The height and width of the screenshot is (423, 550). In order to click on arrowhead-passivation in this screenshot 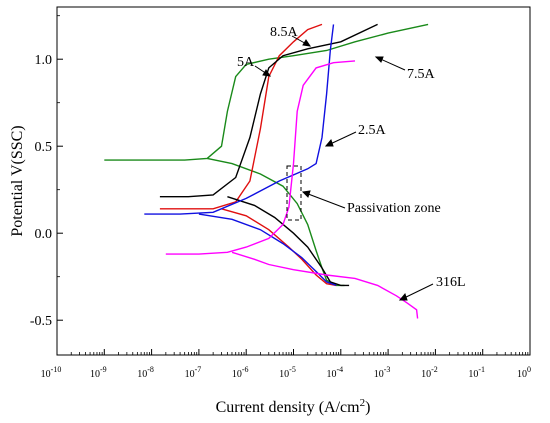, I will do `click(306, 194)`.